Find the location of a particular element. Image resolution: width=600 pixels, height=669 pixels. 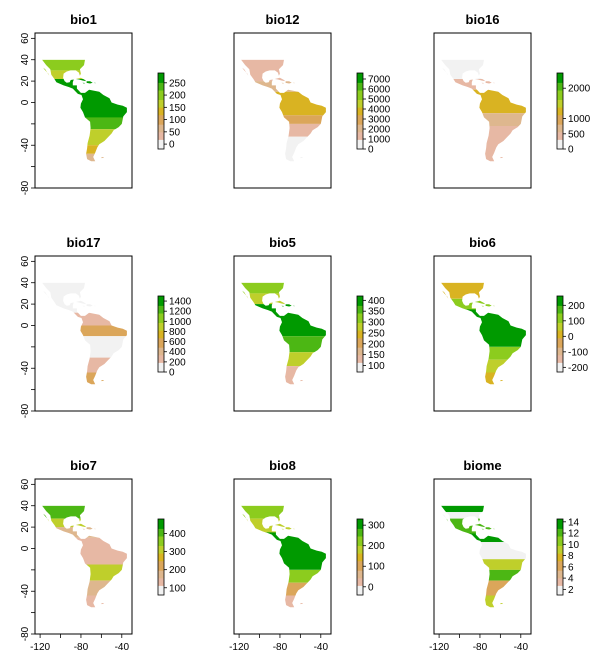

y-tick-label: 60 is located at coordinates (25, 261).